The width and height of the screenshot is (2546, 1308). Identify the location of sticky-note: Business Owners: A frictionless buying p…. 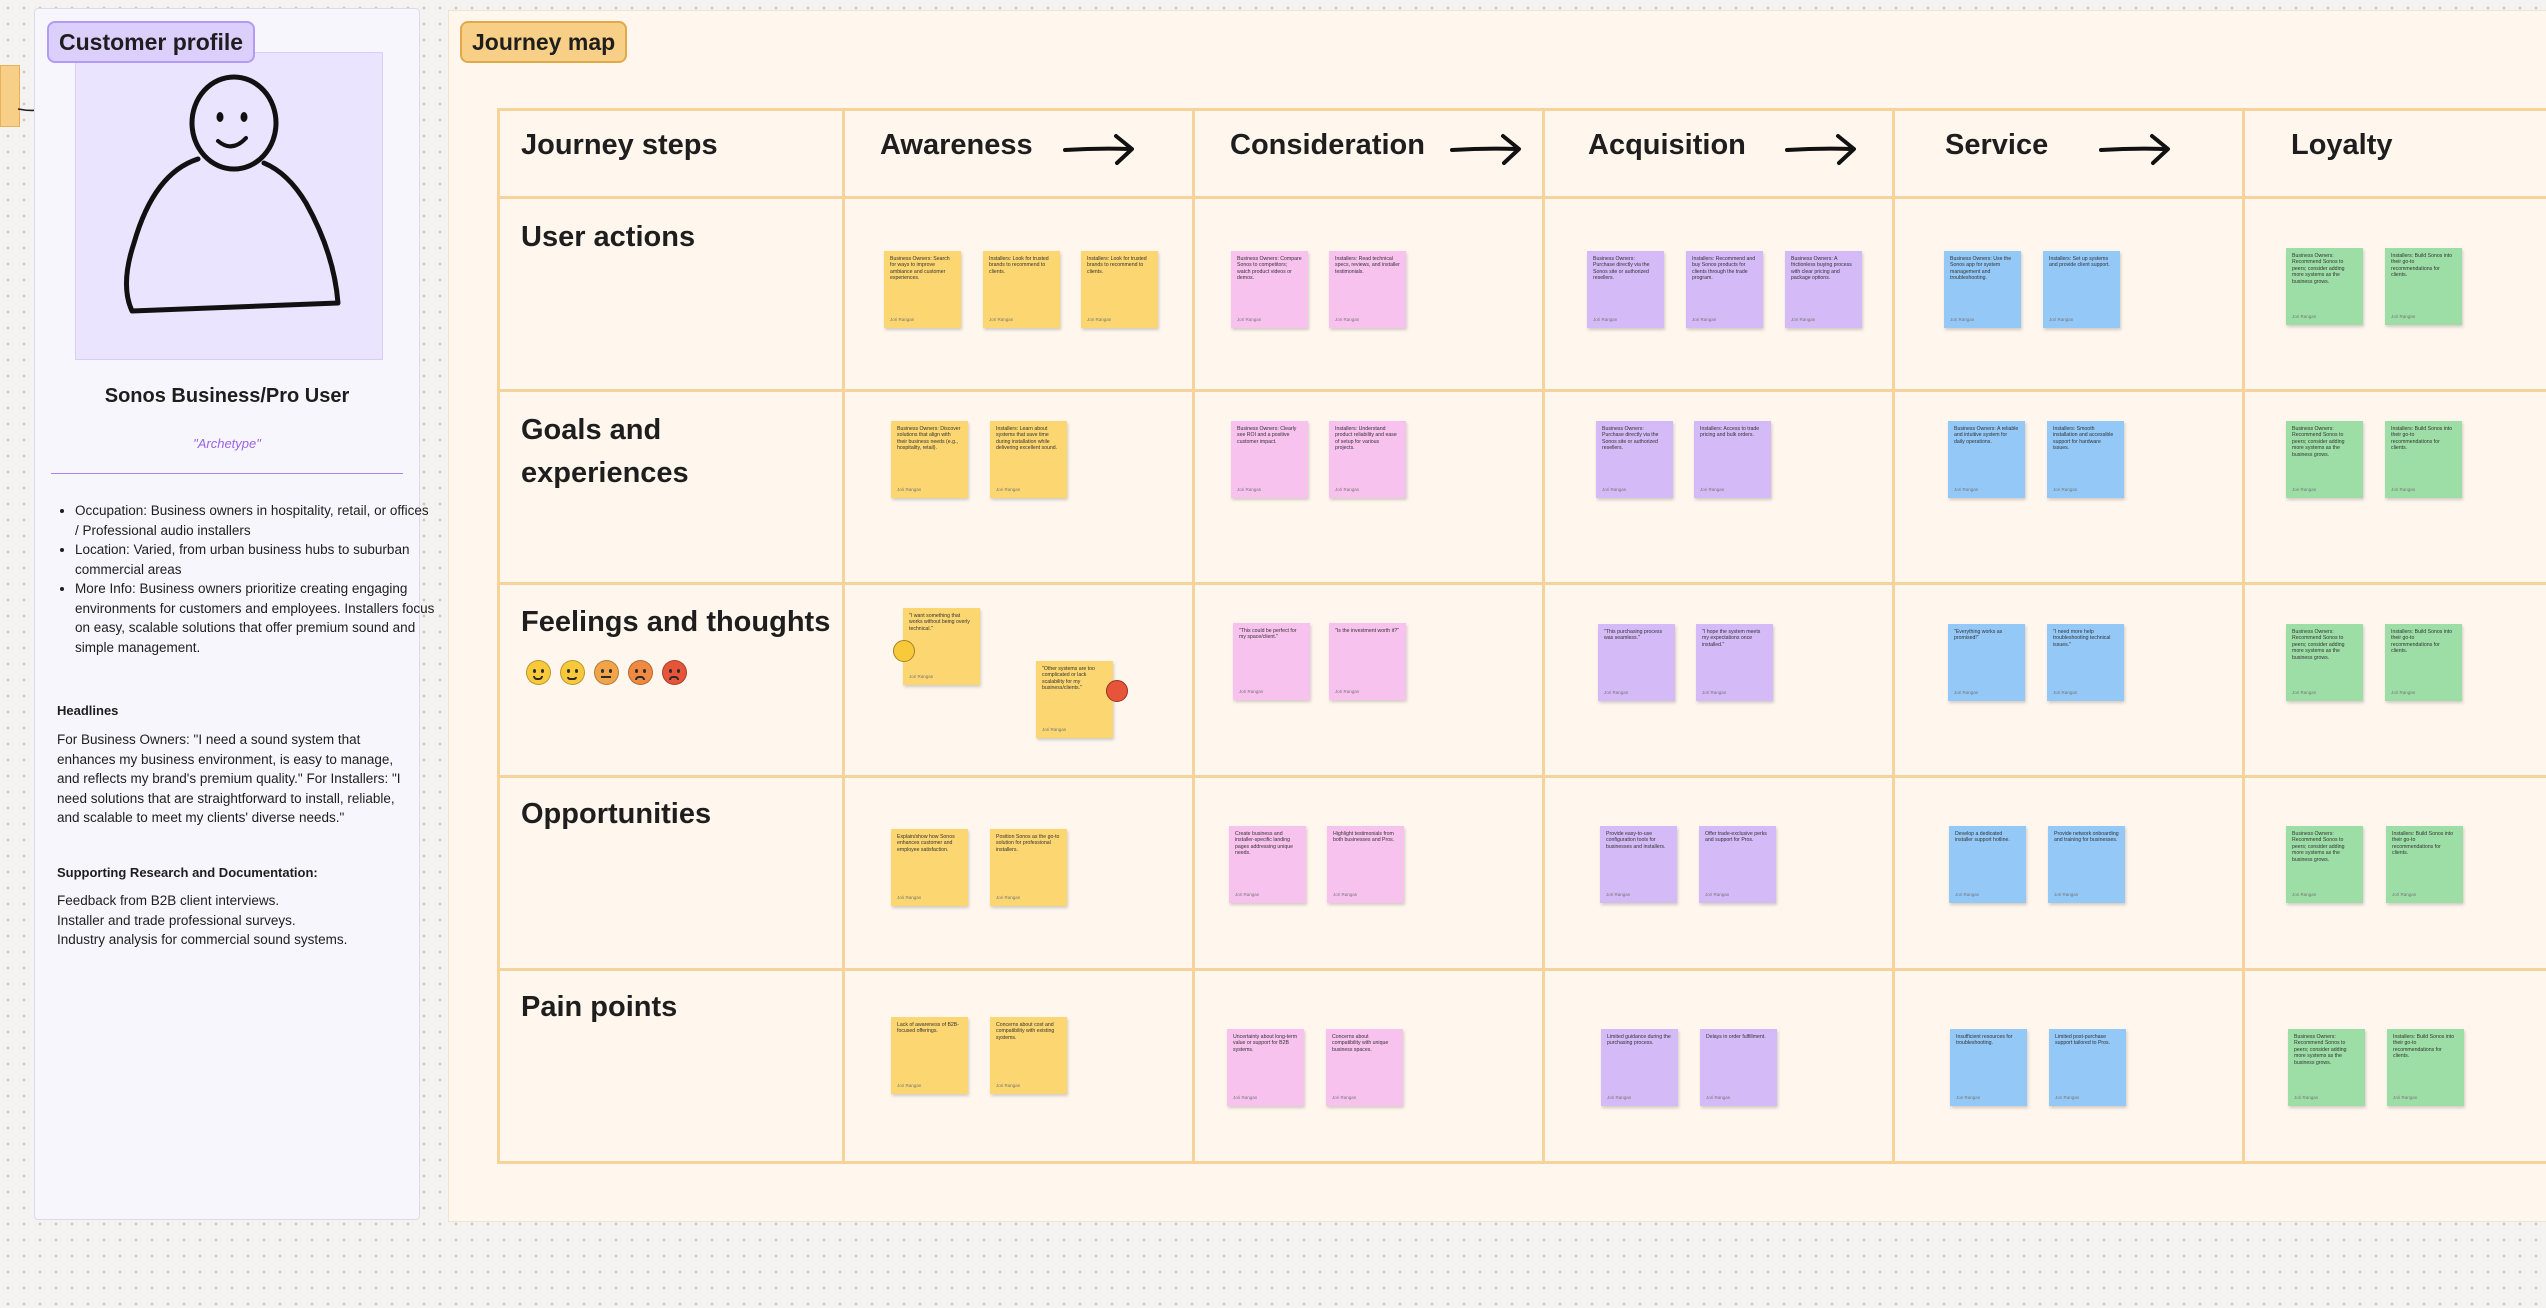
(1823, 289).